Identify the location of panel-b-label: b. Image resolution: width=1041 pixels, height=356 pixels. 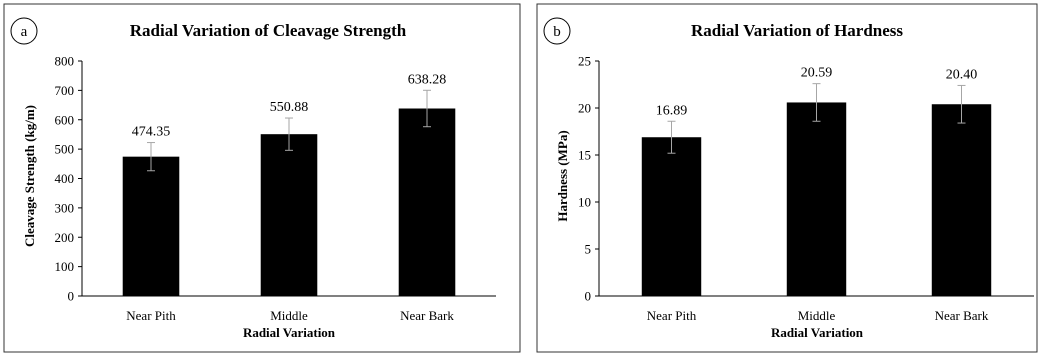
(557, 32).